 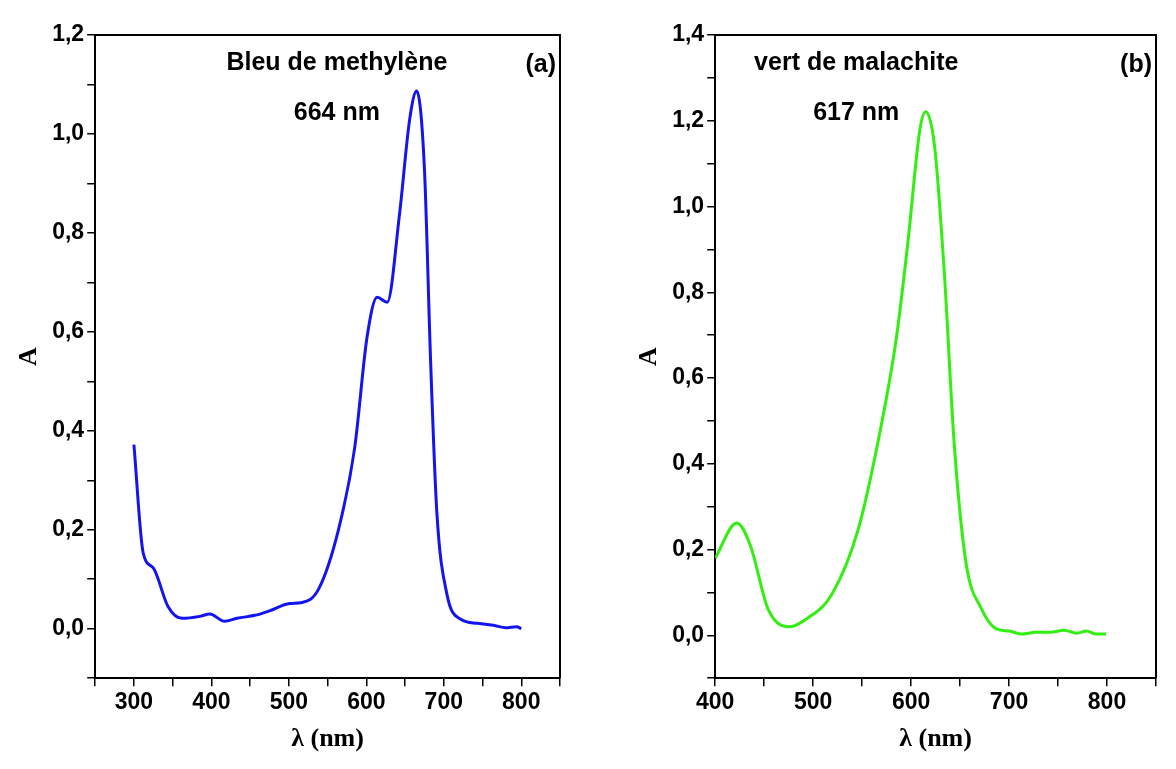 I want to click on annotation: vert de malachite, so click(x=856, y=60).